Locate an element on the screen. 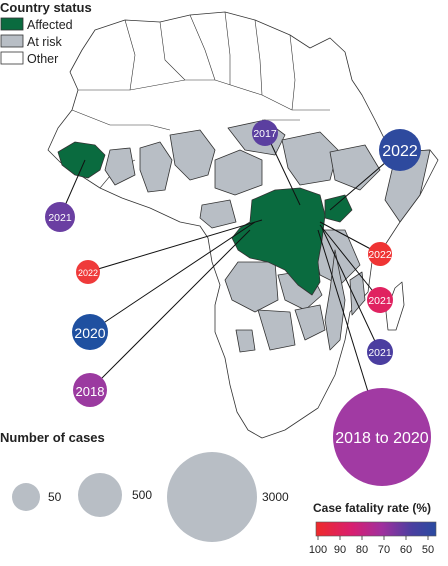 The width and height of the screenshot is (448, 566). cfr-legend-title: Case fatality rate (%) is located at coordinates (372, 508).